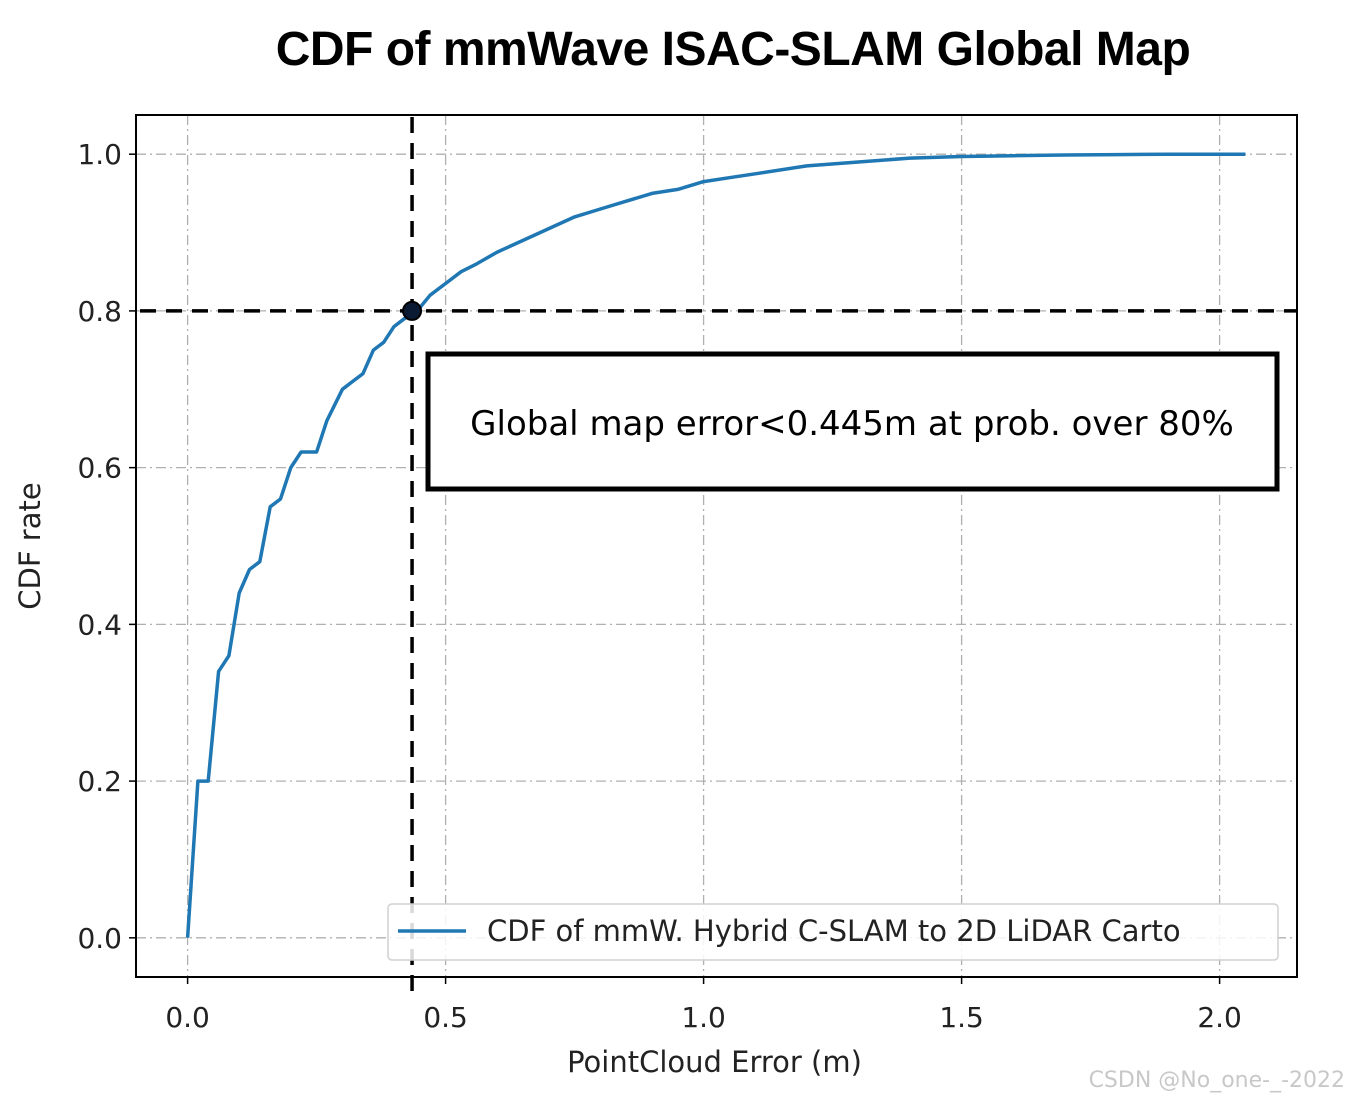  What do you see at coordinates (187, 1017) in the screenshot?
I see `x-tick-label: 0.0` at bounding box center [187, 1017].